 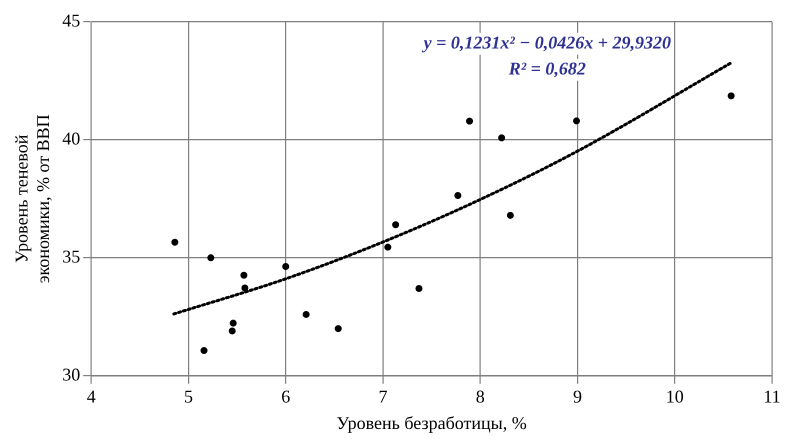 What do you see at coordinates (675, 396) in the screenshot?
I see `x-tick-label: 10` at bounding box center [675, 396].